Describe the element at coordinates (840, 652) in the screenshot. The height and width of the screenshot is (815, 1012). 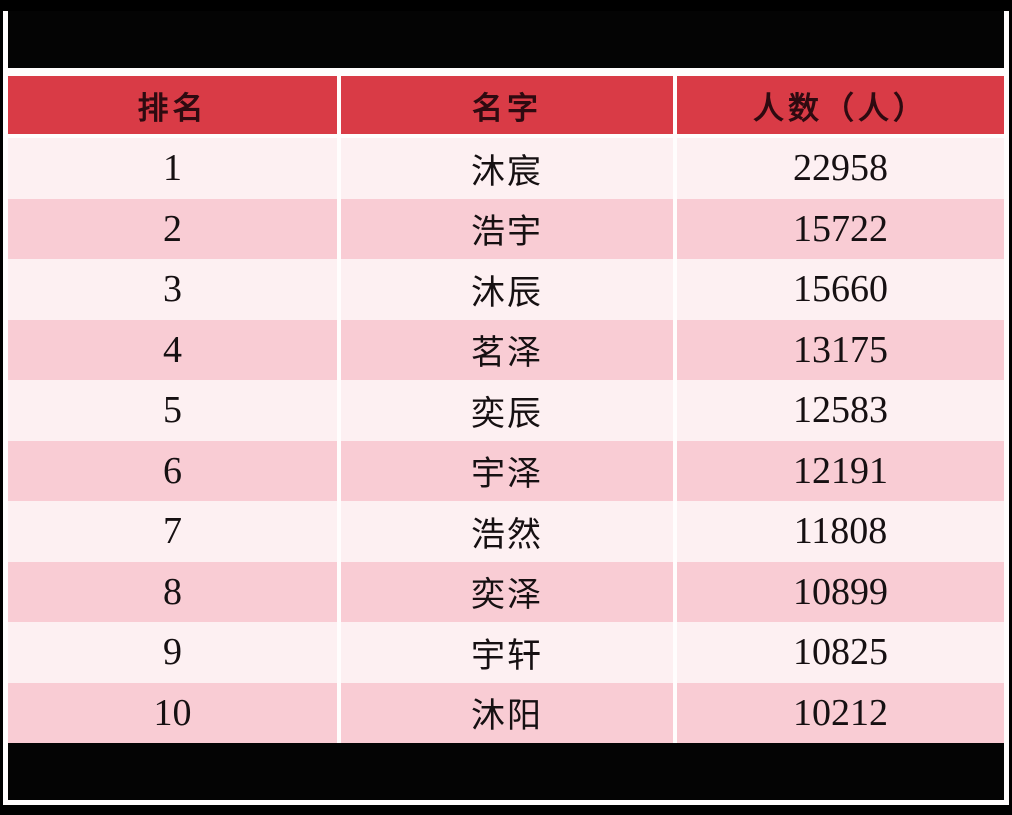
I see `count-cell: 10825` at that location.